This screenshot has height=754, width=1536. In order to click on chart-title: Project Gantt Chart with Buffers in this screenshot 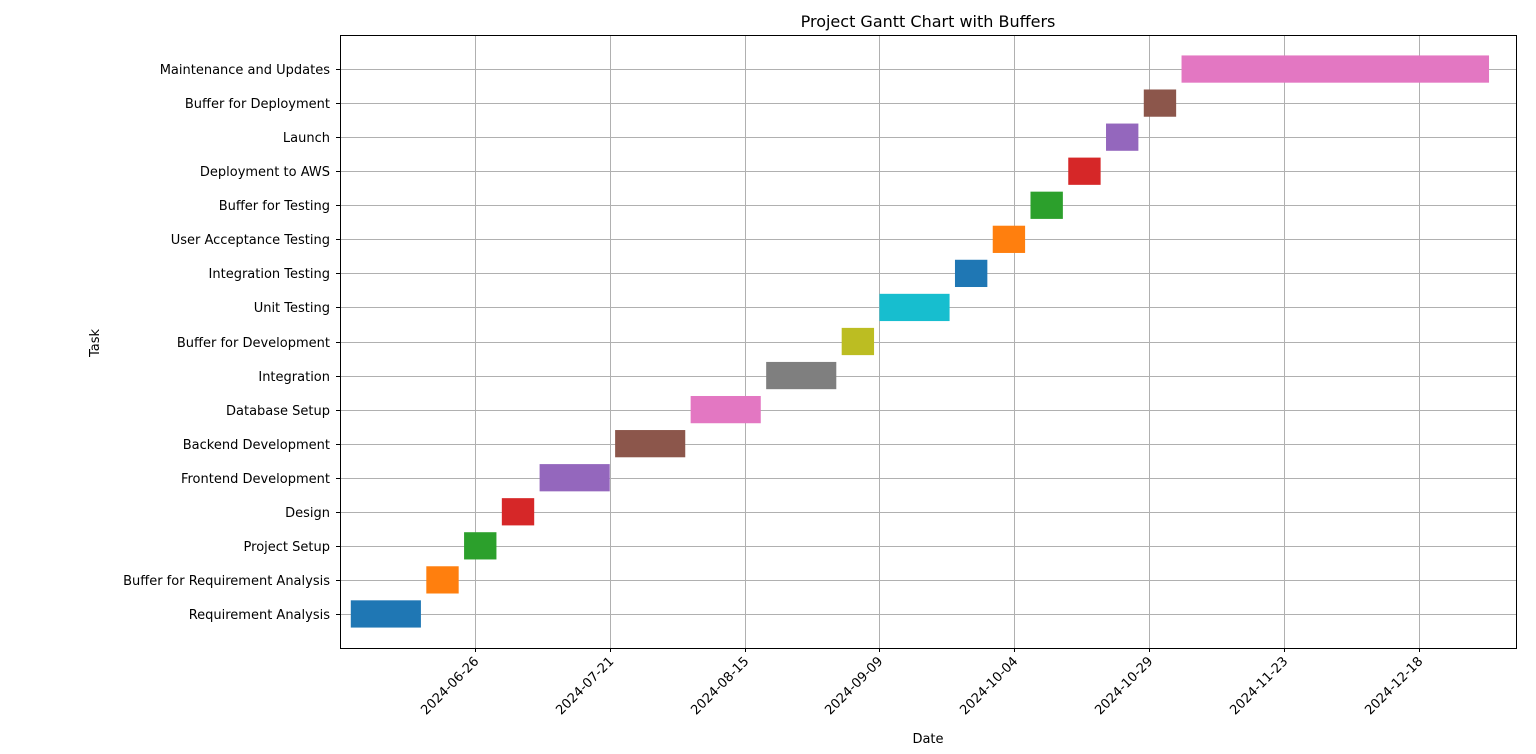, I will do `click(928, 21)`.